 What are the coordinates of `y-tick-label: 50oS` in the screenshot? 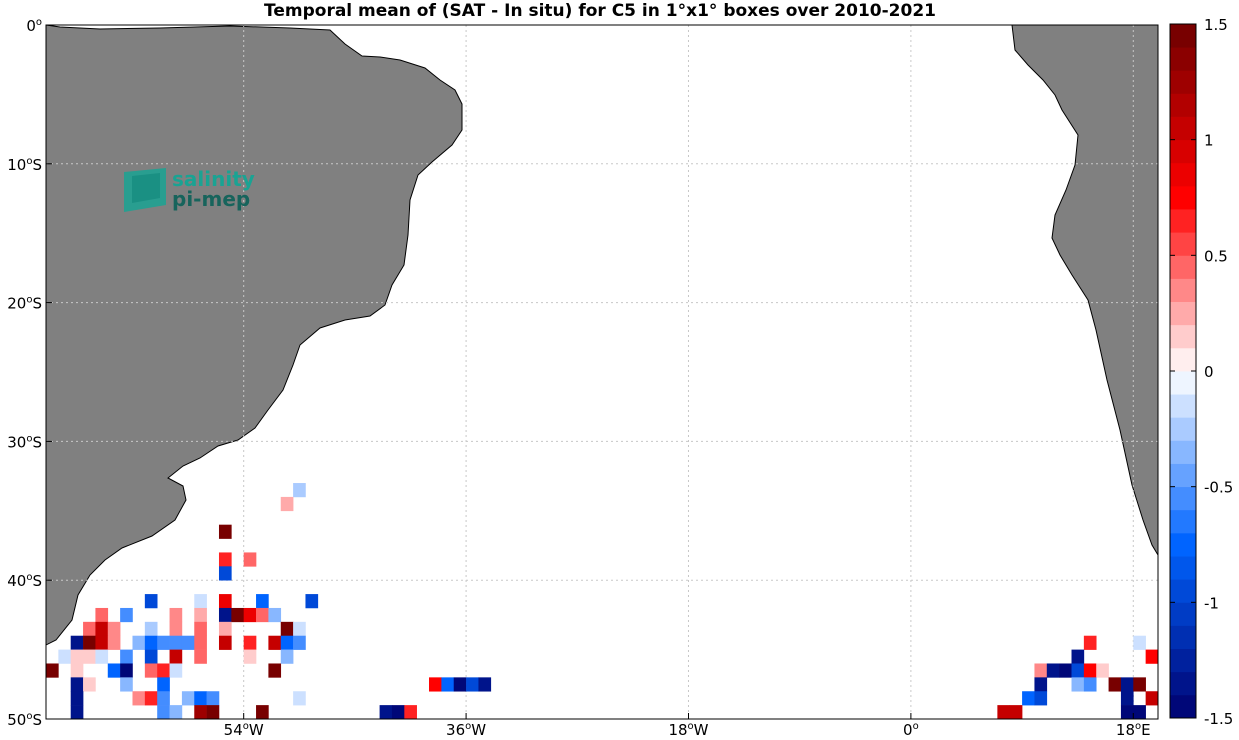 It's located at (24, 720).